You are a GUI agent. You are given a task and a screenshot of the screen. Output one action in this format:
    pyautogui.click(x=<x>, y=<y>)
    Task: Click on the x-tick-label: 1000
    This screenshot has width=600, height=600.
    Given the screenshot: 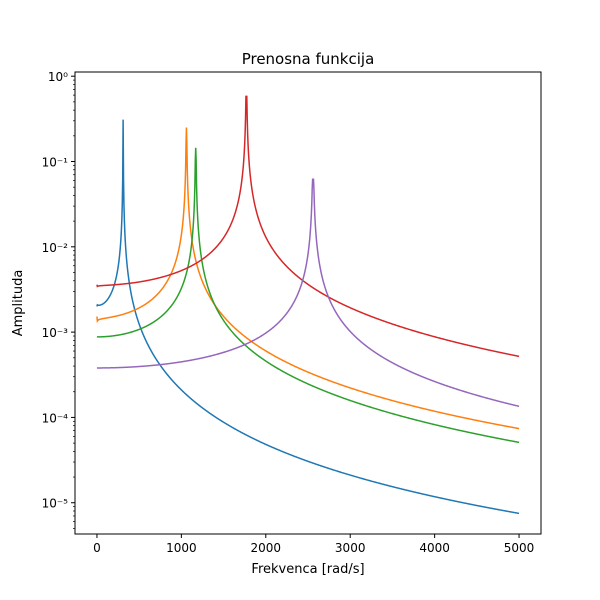 What is the action you would take?
    pyautogui.click(x=181, y=548)
    